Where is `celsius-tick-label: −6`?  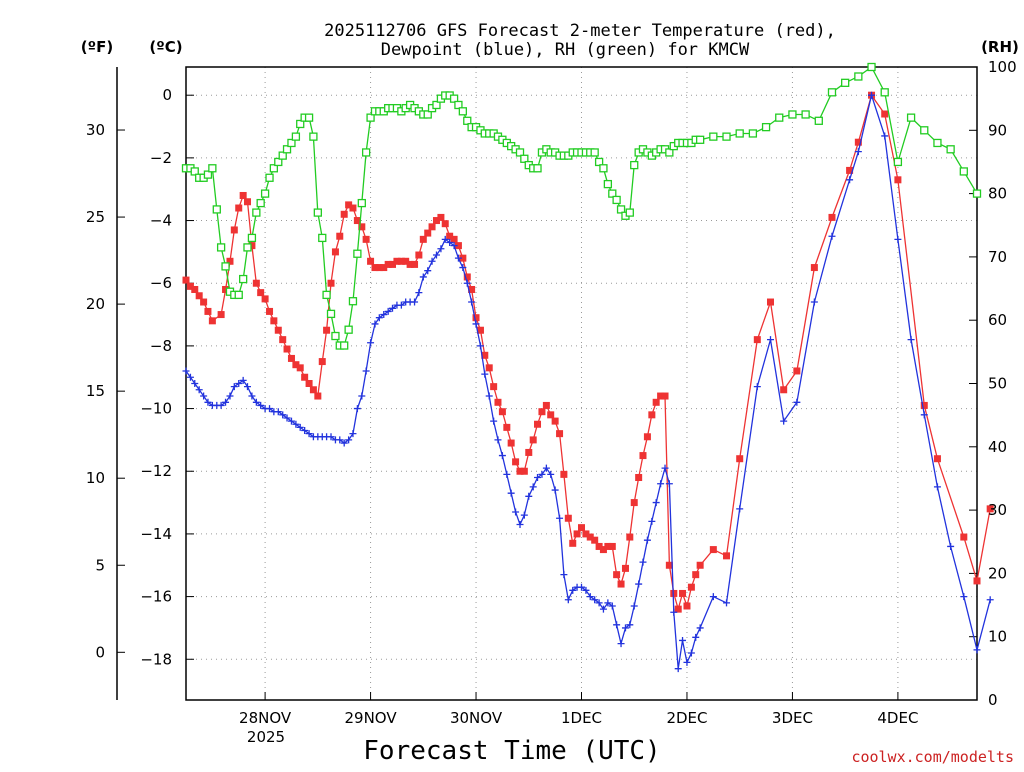
celsius-tick-label: −6 is located at coordinates (161, 283).